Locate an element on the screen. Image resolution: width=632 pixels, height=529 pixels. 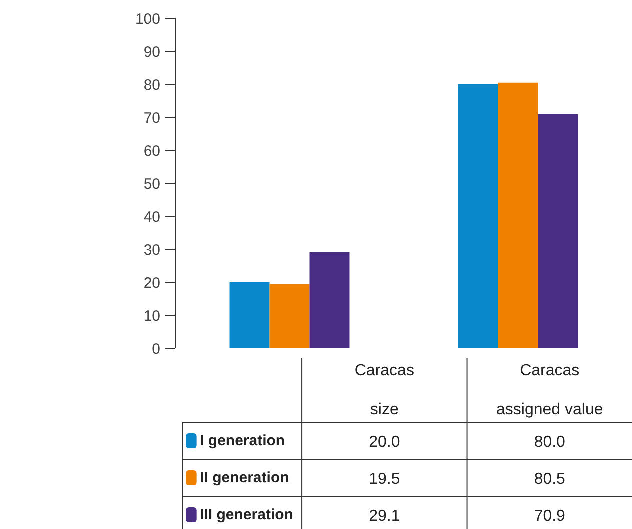
y-tick-label: 80 is located at coordinates (152, 85).